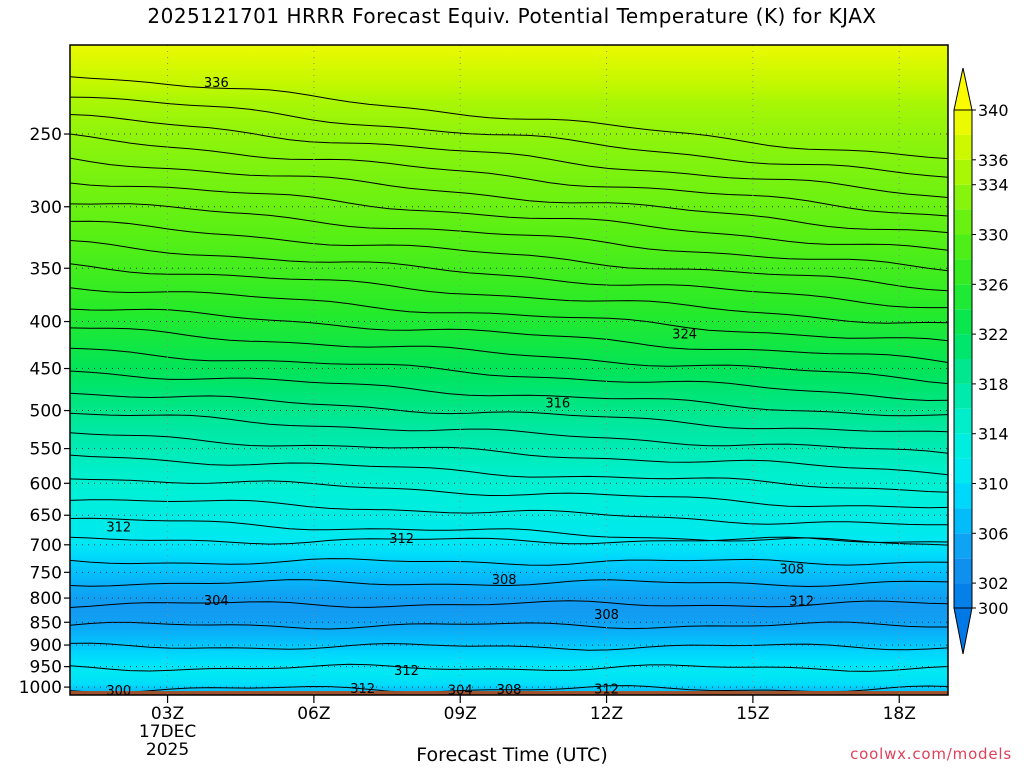  What do you see at coordinates (46, 484) in the screenshot?
I see `y-tick-label: 600` at bounding box center [46, 484].